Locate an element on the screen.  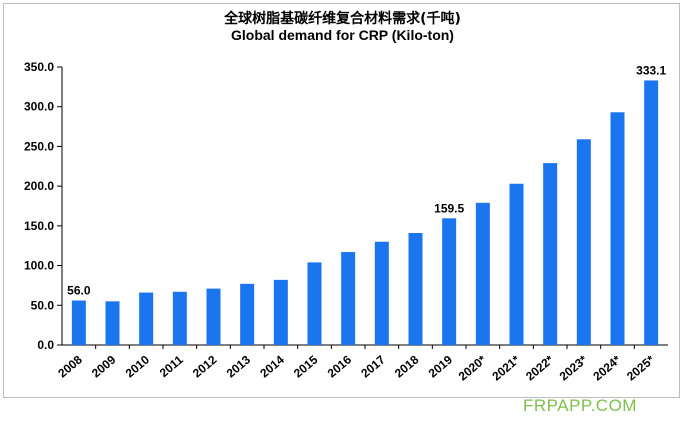
bar-2013 is located at coordinates (247, 314).